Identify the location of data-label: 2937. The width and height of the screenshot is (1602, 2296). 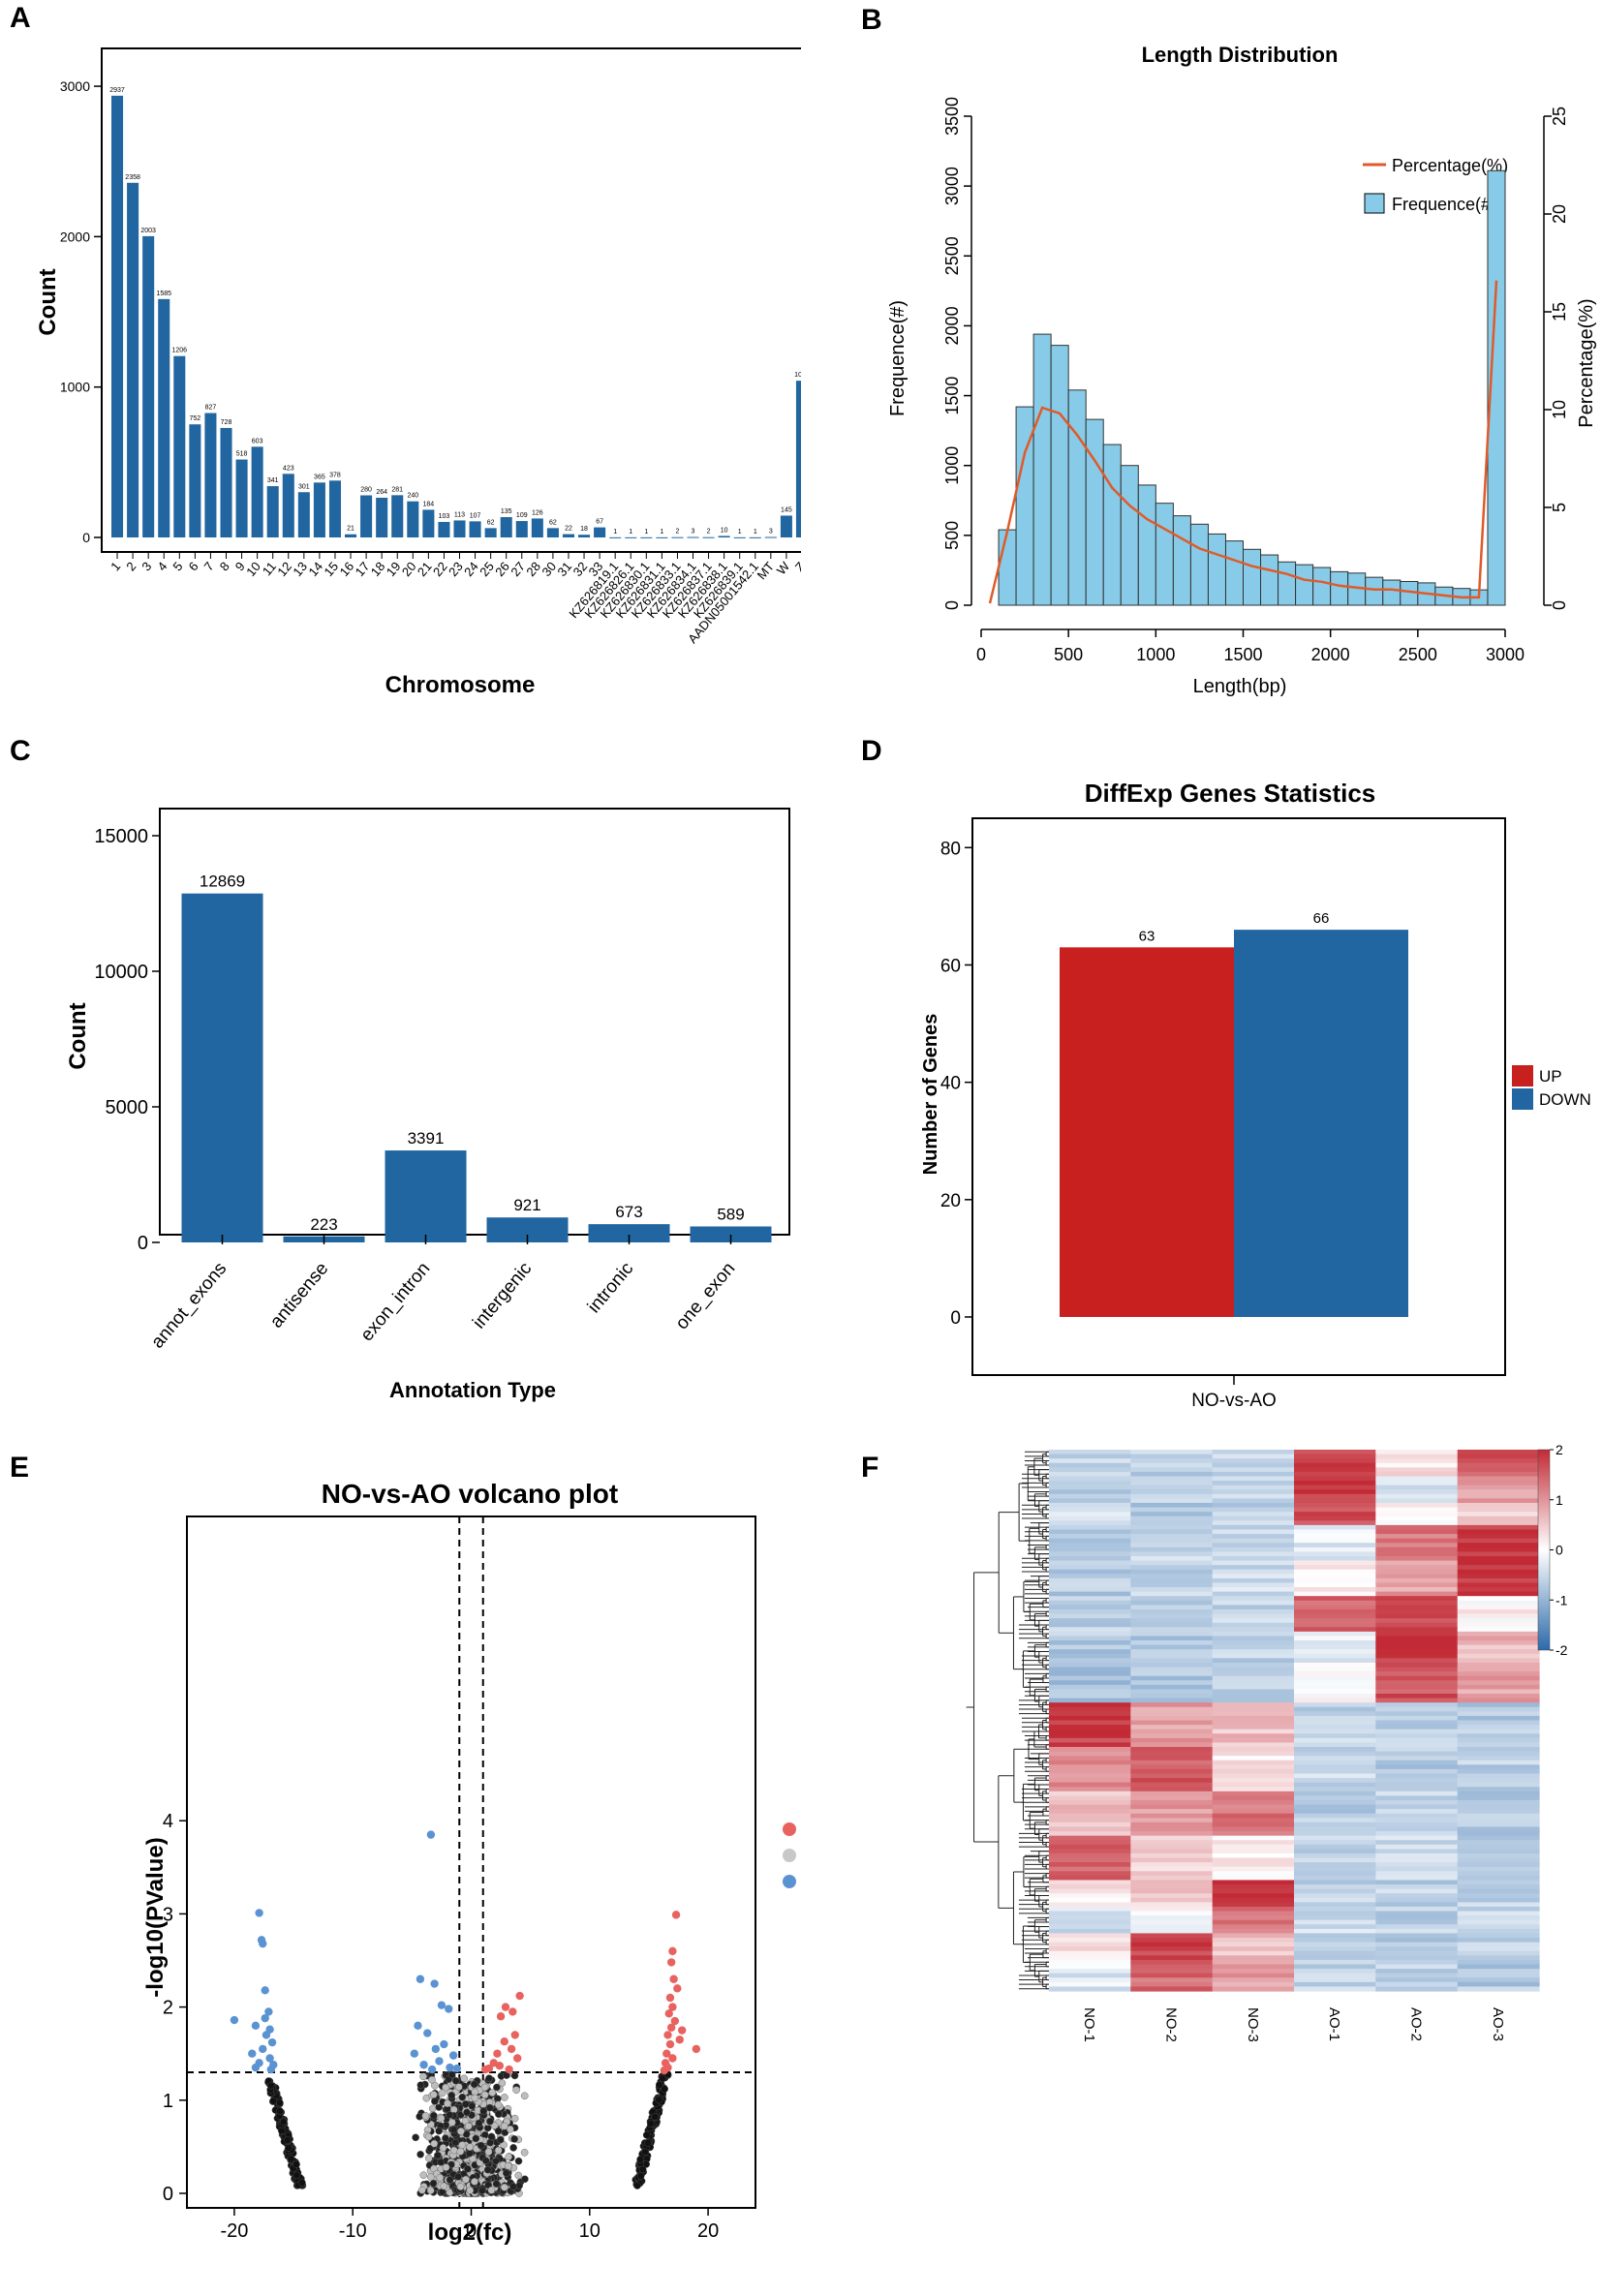
(117, 90).